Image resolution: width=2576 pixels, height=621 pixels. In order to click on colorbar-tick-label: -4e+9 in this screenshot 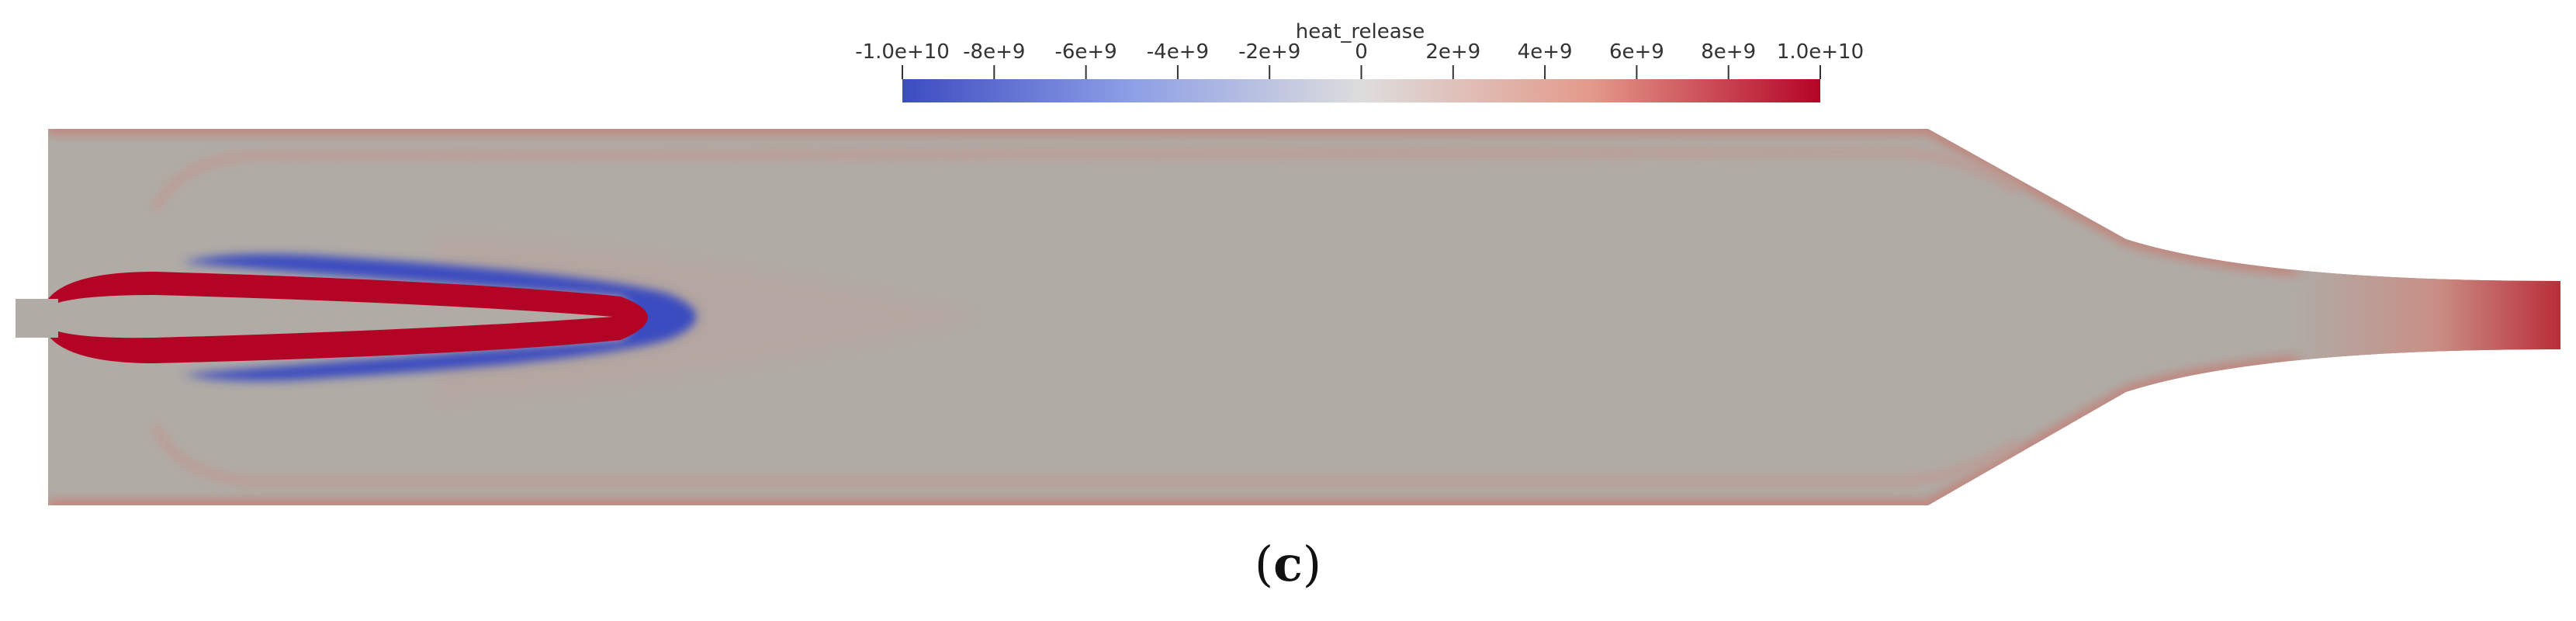, I will do `click(1178, 52)`.